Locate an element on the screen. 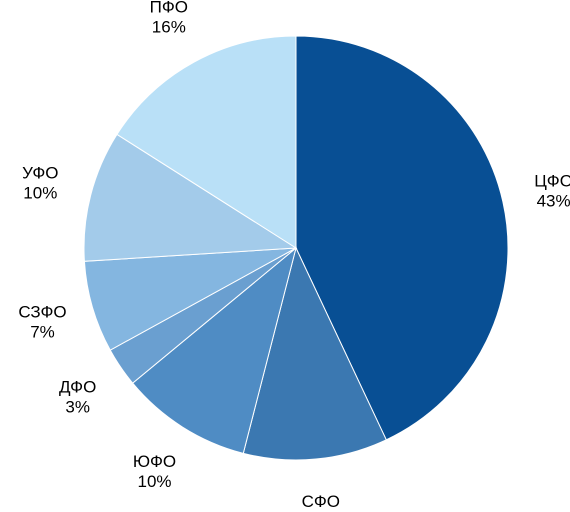 Image resolution: width=570 pixels, height=512 pixels. slice-category-label: ДФО is located at coordinates (77, 386).